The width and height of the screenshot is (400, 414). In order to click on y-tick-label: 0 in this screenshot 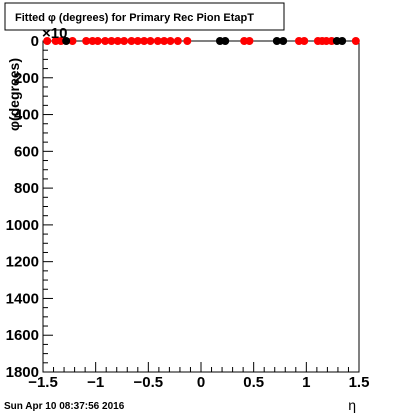, I will do `click(35, 41)`.